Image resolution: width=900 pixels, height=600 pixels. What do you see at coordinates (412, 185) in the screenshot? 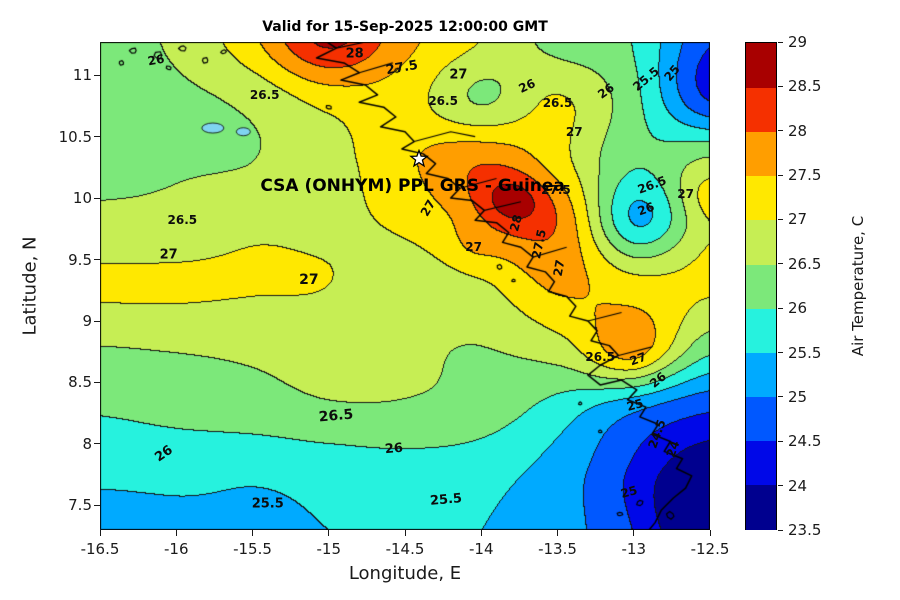
I see `region-annotation: CSA (ONHYM) PPL GRS - Guinea` at bounding box center [412, 185].